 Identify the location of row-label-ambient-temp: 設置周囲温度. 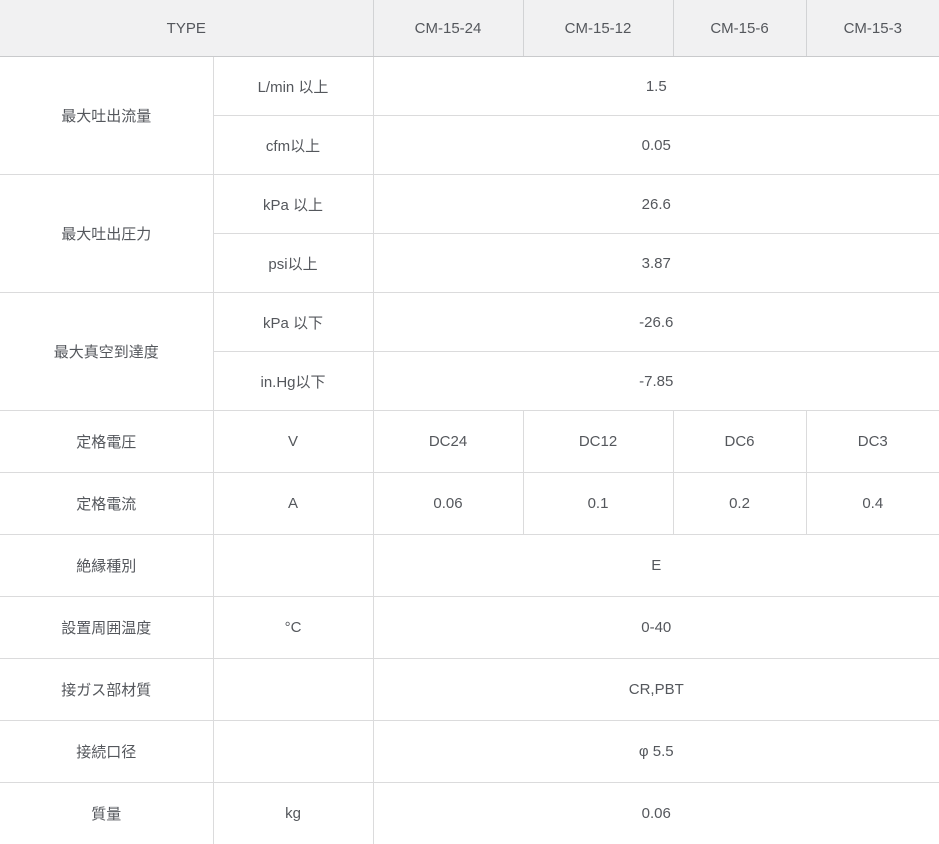
(106, 628).